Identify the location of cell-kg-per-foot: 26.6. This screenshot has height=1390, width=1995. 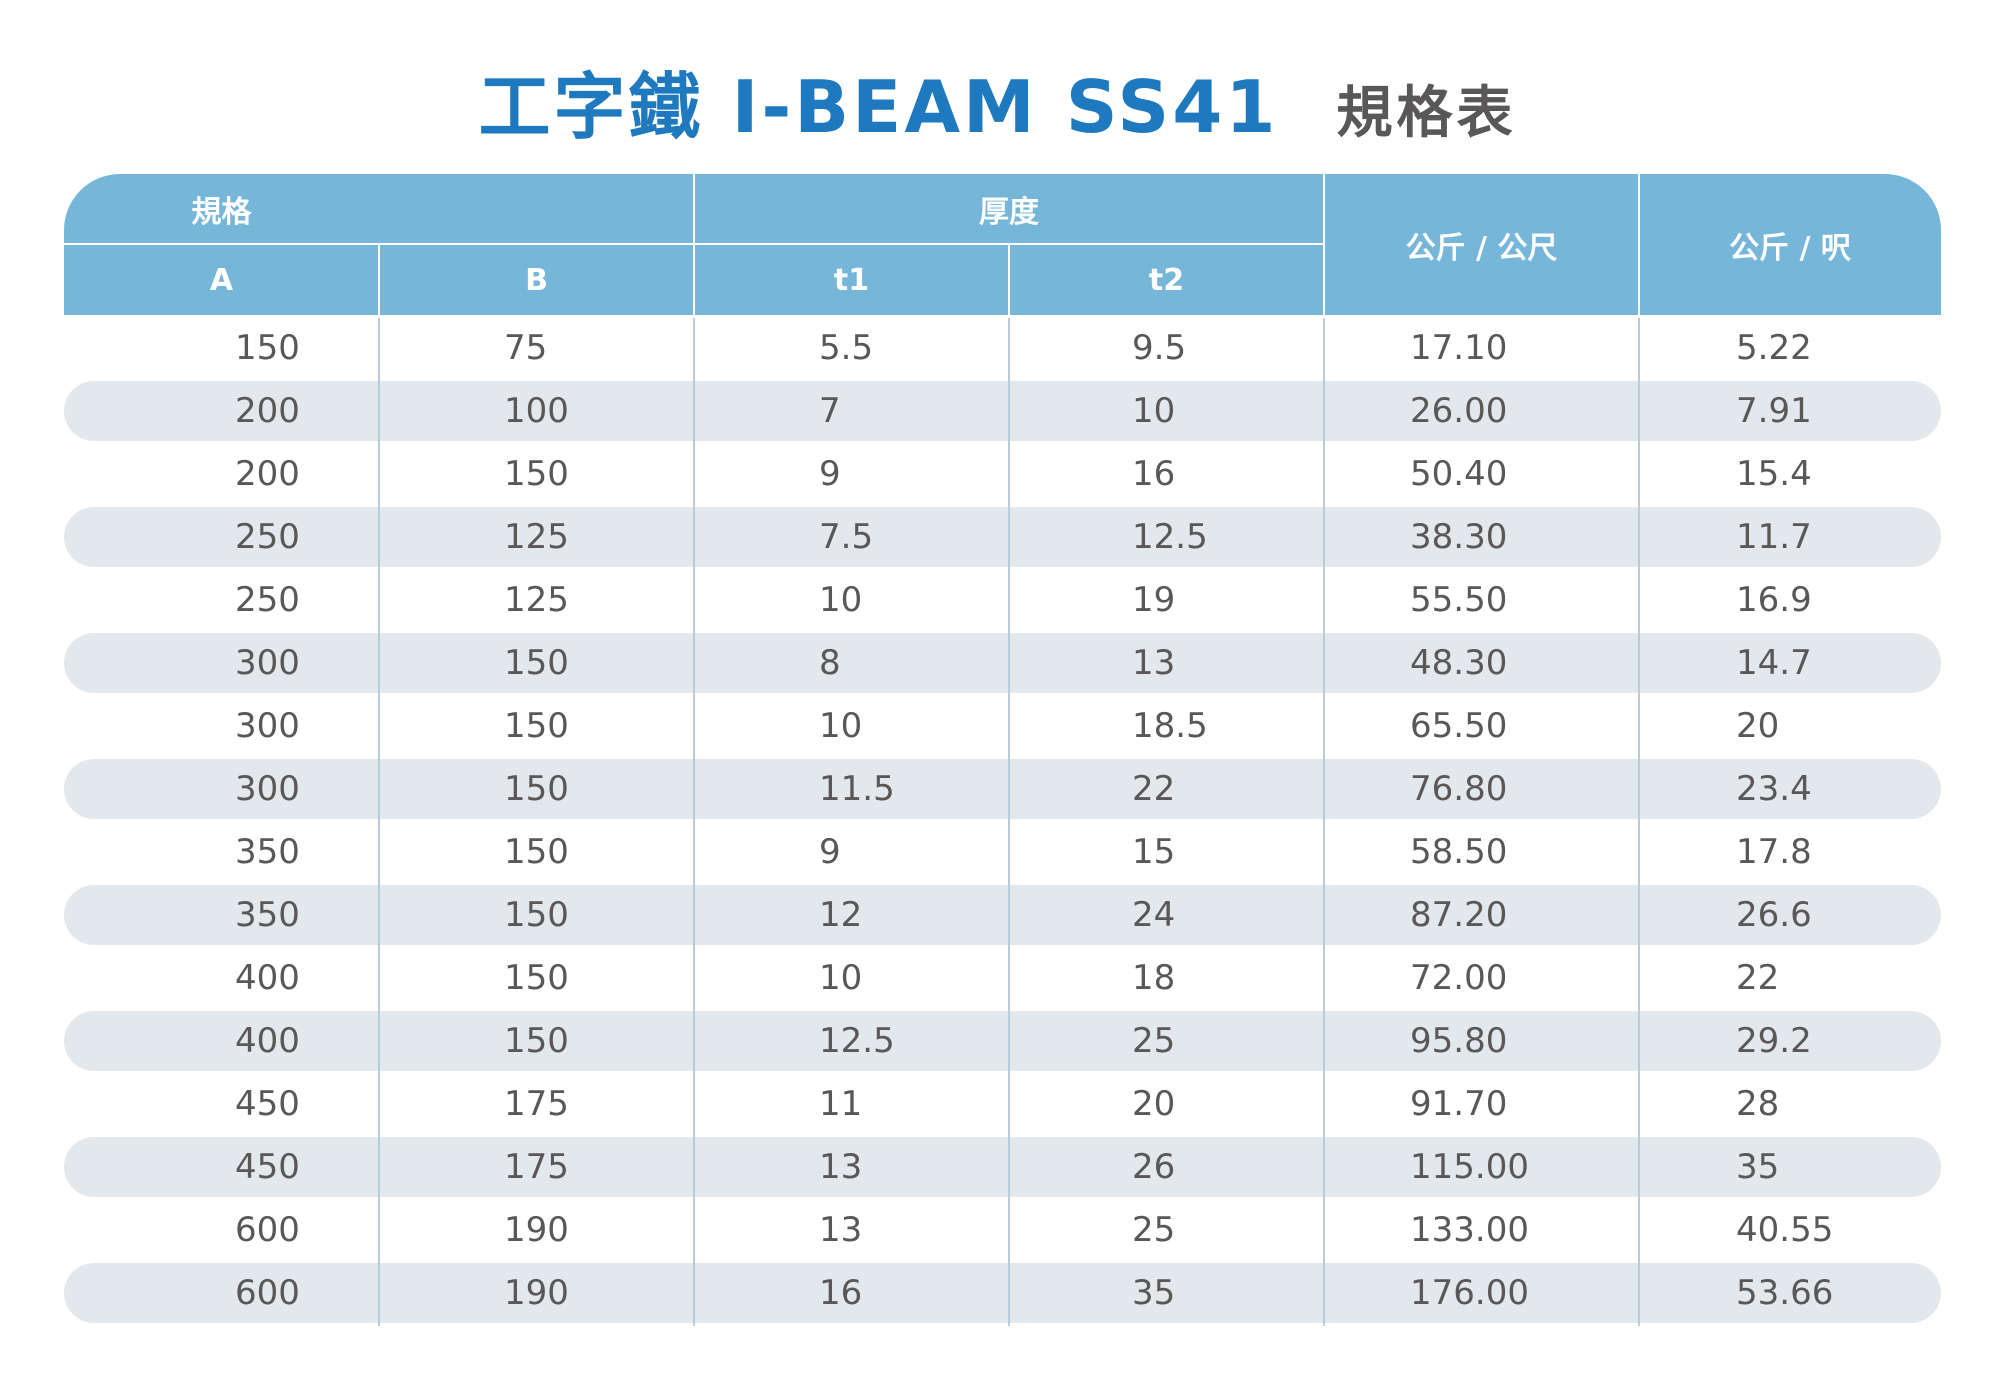
(1774, 915).